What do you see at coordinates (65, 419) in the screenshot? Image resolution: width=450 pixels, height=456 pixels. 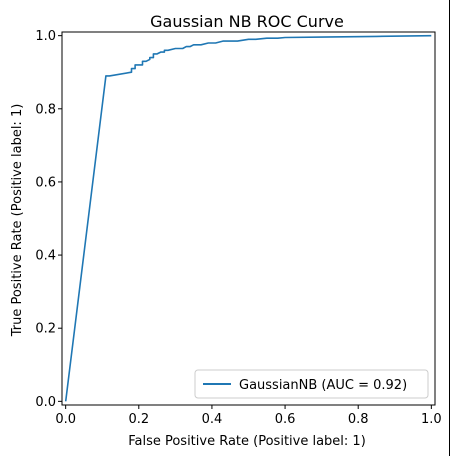 I see `x-tick-label: 0.0` at bounding box center [65, 419].